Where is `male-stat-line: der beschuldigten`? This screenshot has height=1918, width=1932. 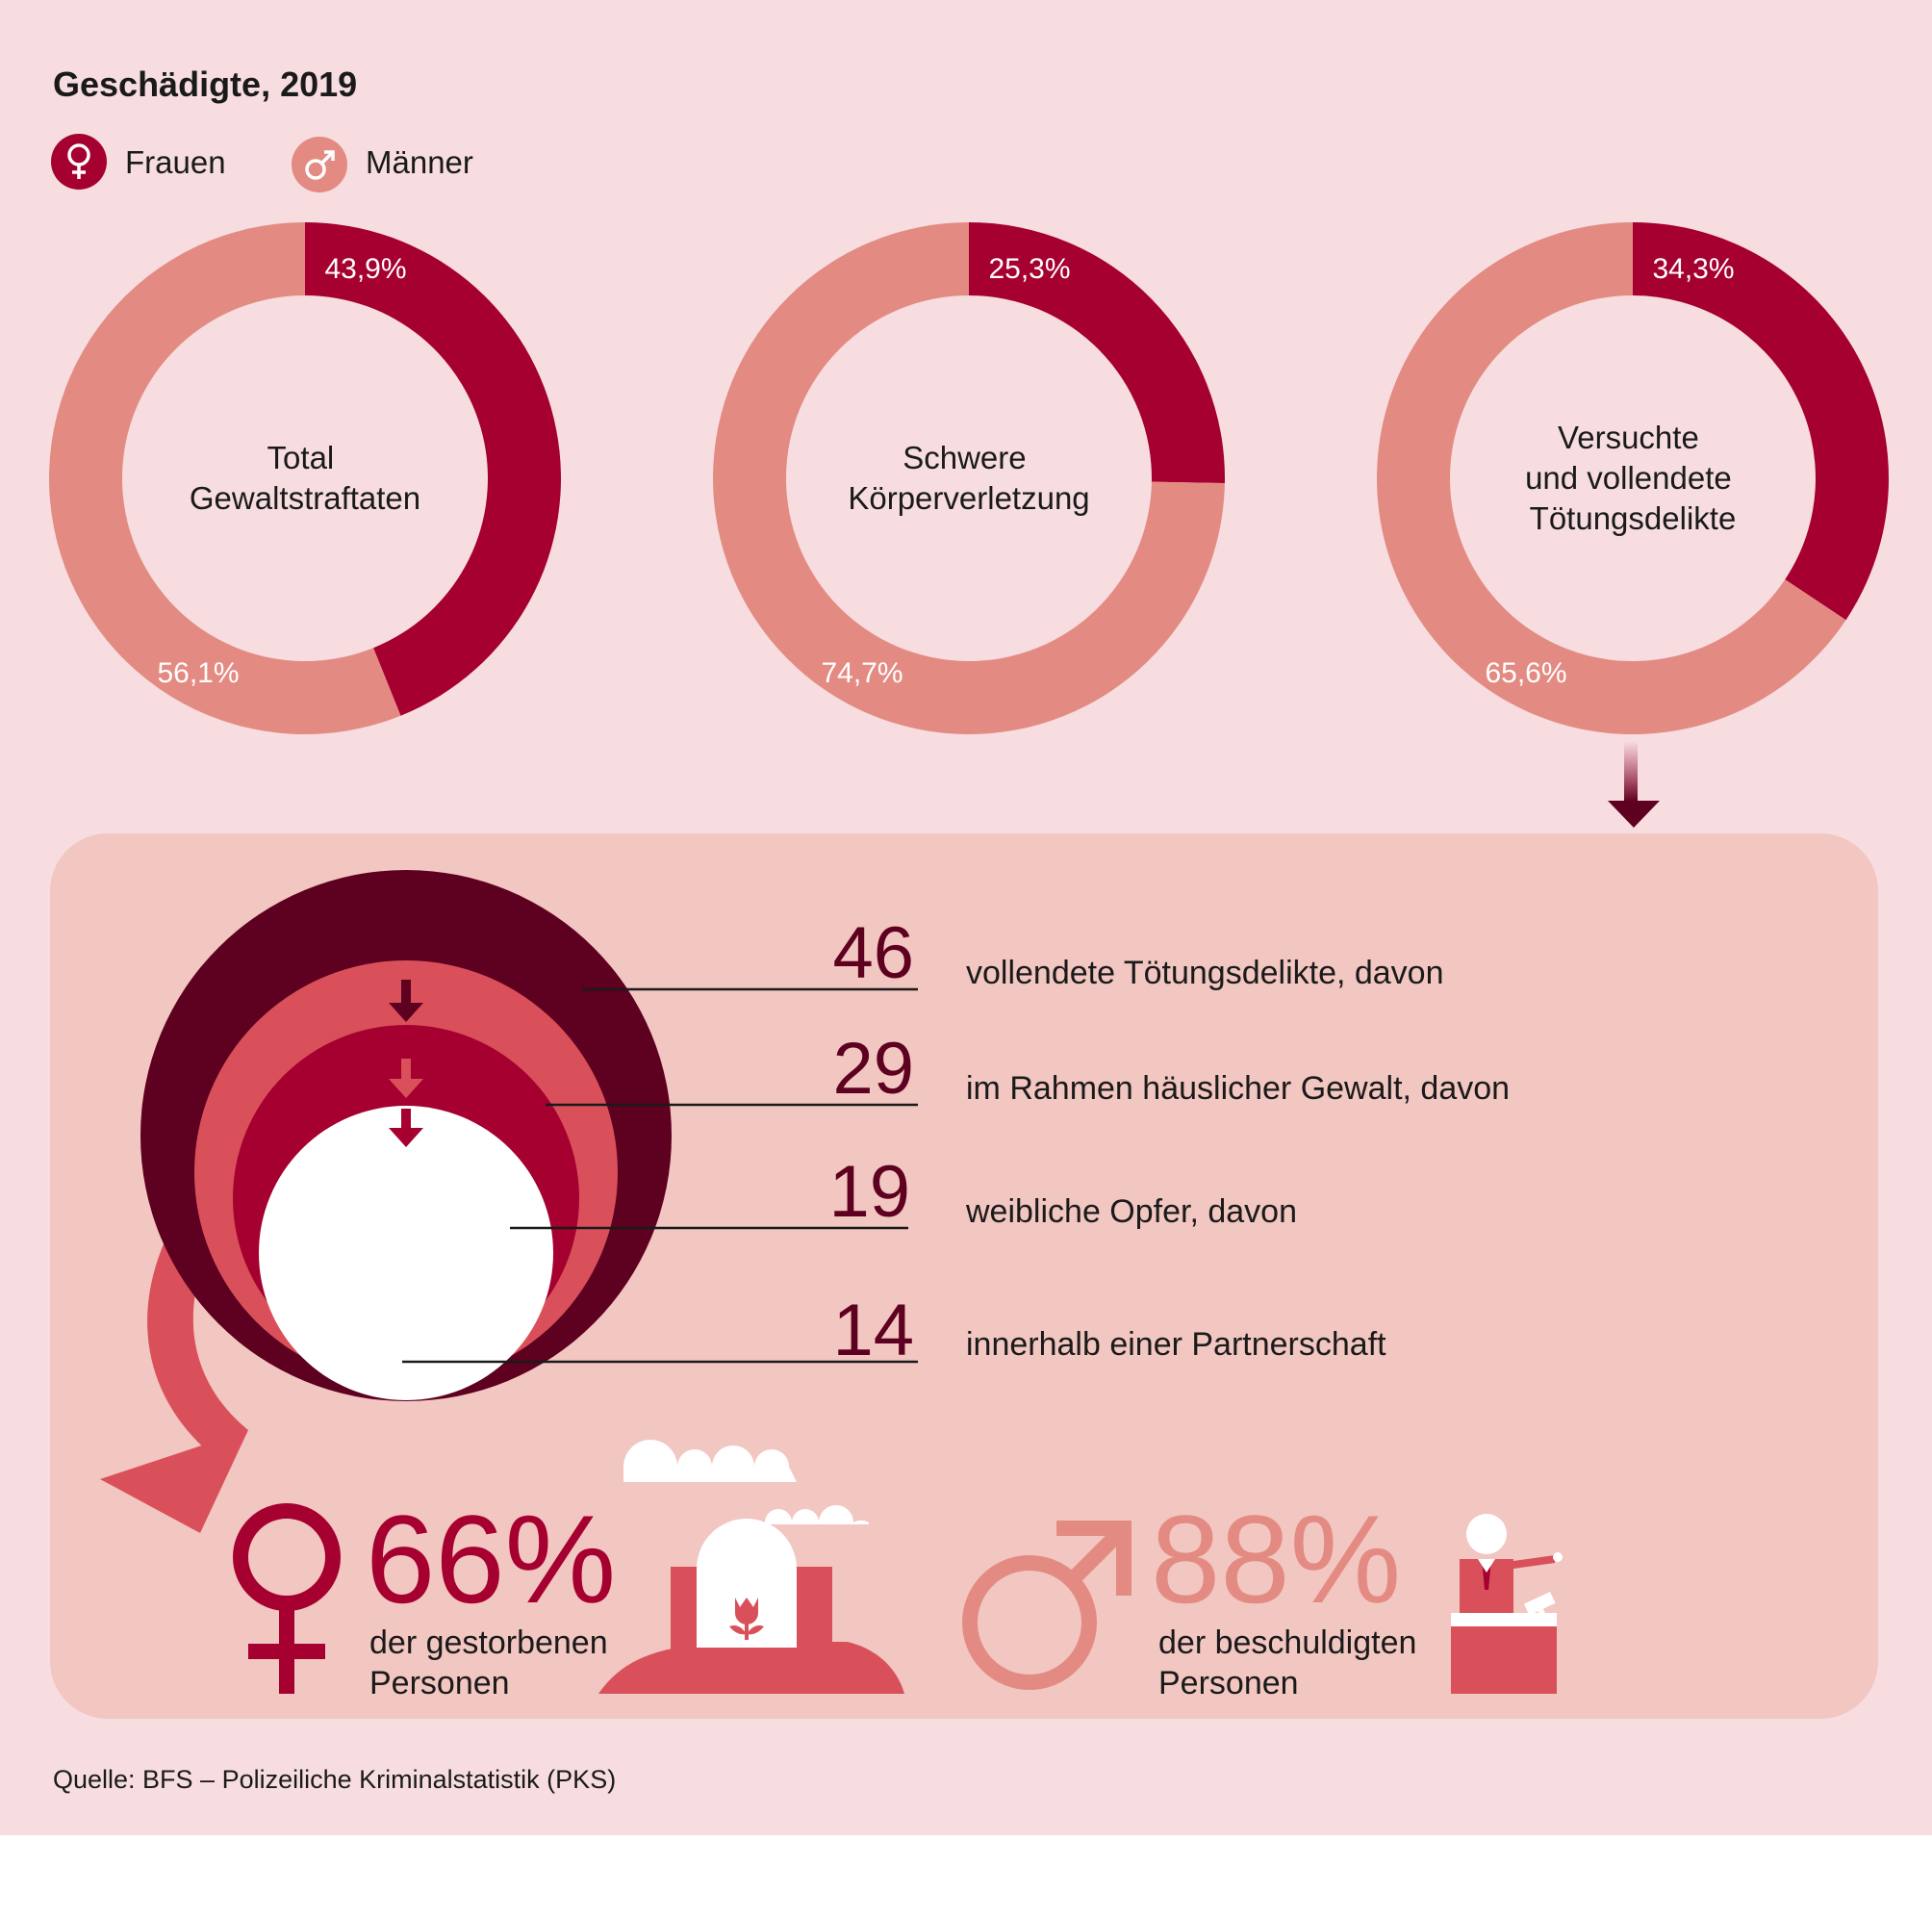 male-stat-line: der beschuldigten is located at coordinates (1287, 1642).